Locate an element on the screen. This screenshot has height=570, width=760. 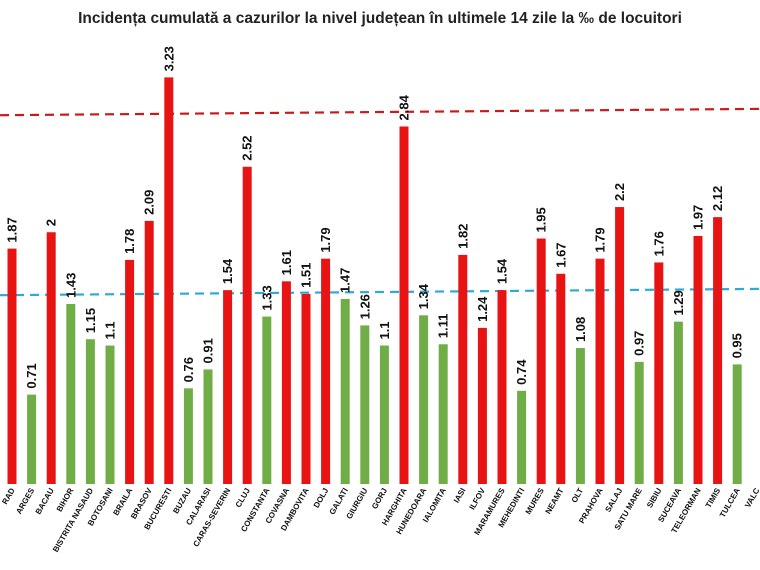
value-label: 1.67 is located at coordinates (560, 254).